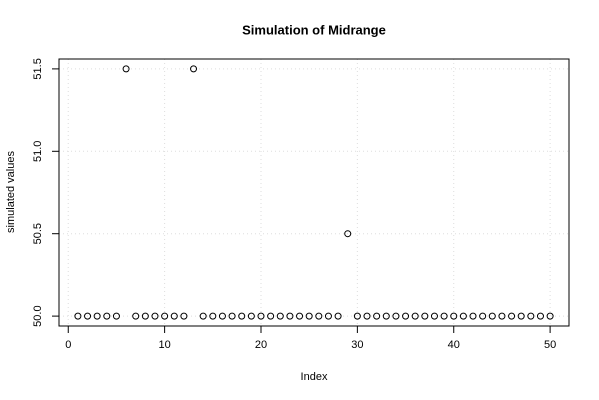 The height and width of the screenshot is (400, 599). What do you see at coordinates (261, 345) in the screenshot?
I see `x-tick-label: 20` at bounding box center [261, 345].